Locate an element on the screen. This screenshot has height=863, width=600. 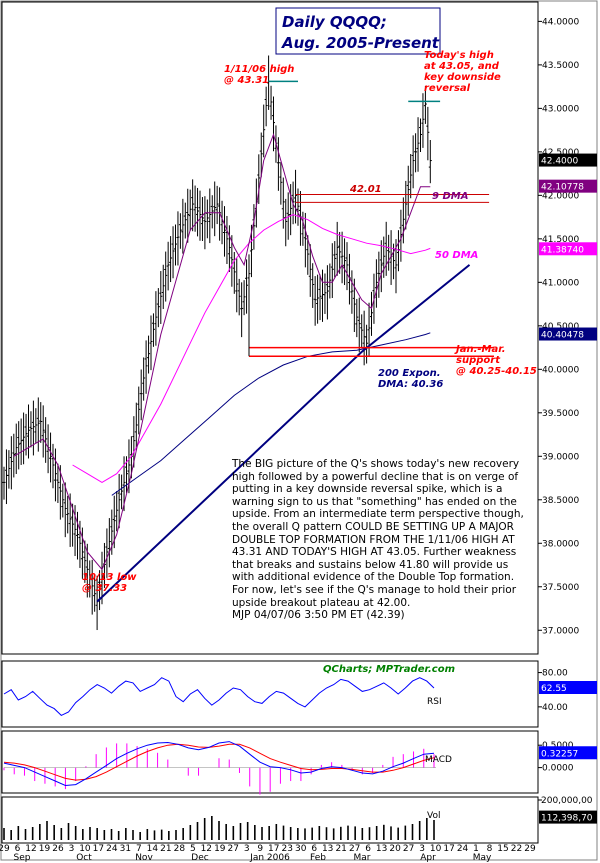
x-month-label: Sep is located at coordinates (22, 858).